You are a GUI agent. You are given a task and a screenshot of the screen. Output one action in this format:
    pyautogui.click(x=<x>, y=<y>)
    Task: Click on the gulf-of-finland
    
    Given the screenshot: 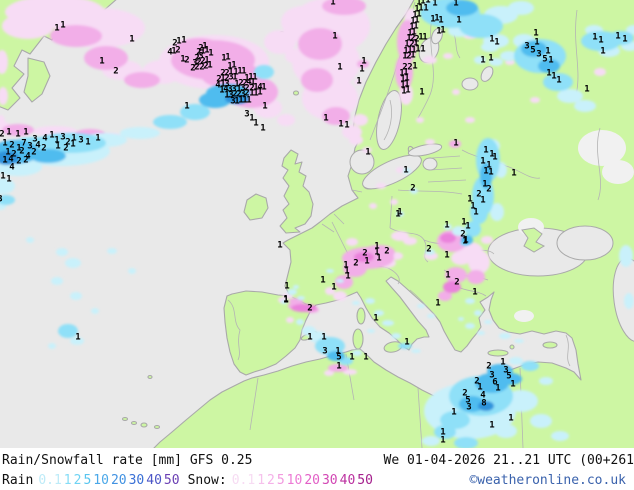 What is the action you would take?
    pyautogui.click(x=425, y=150)
    